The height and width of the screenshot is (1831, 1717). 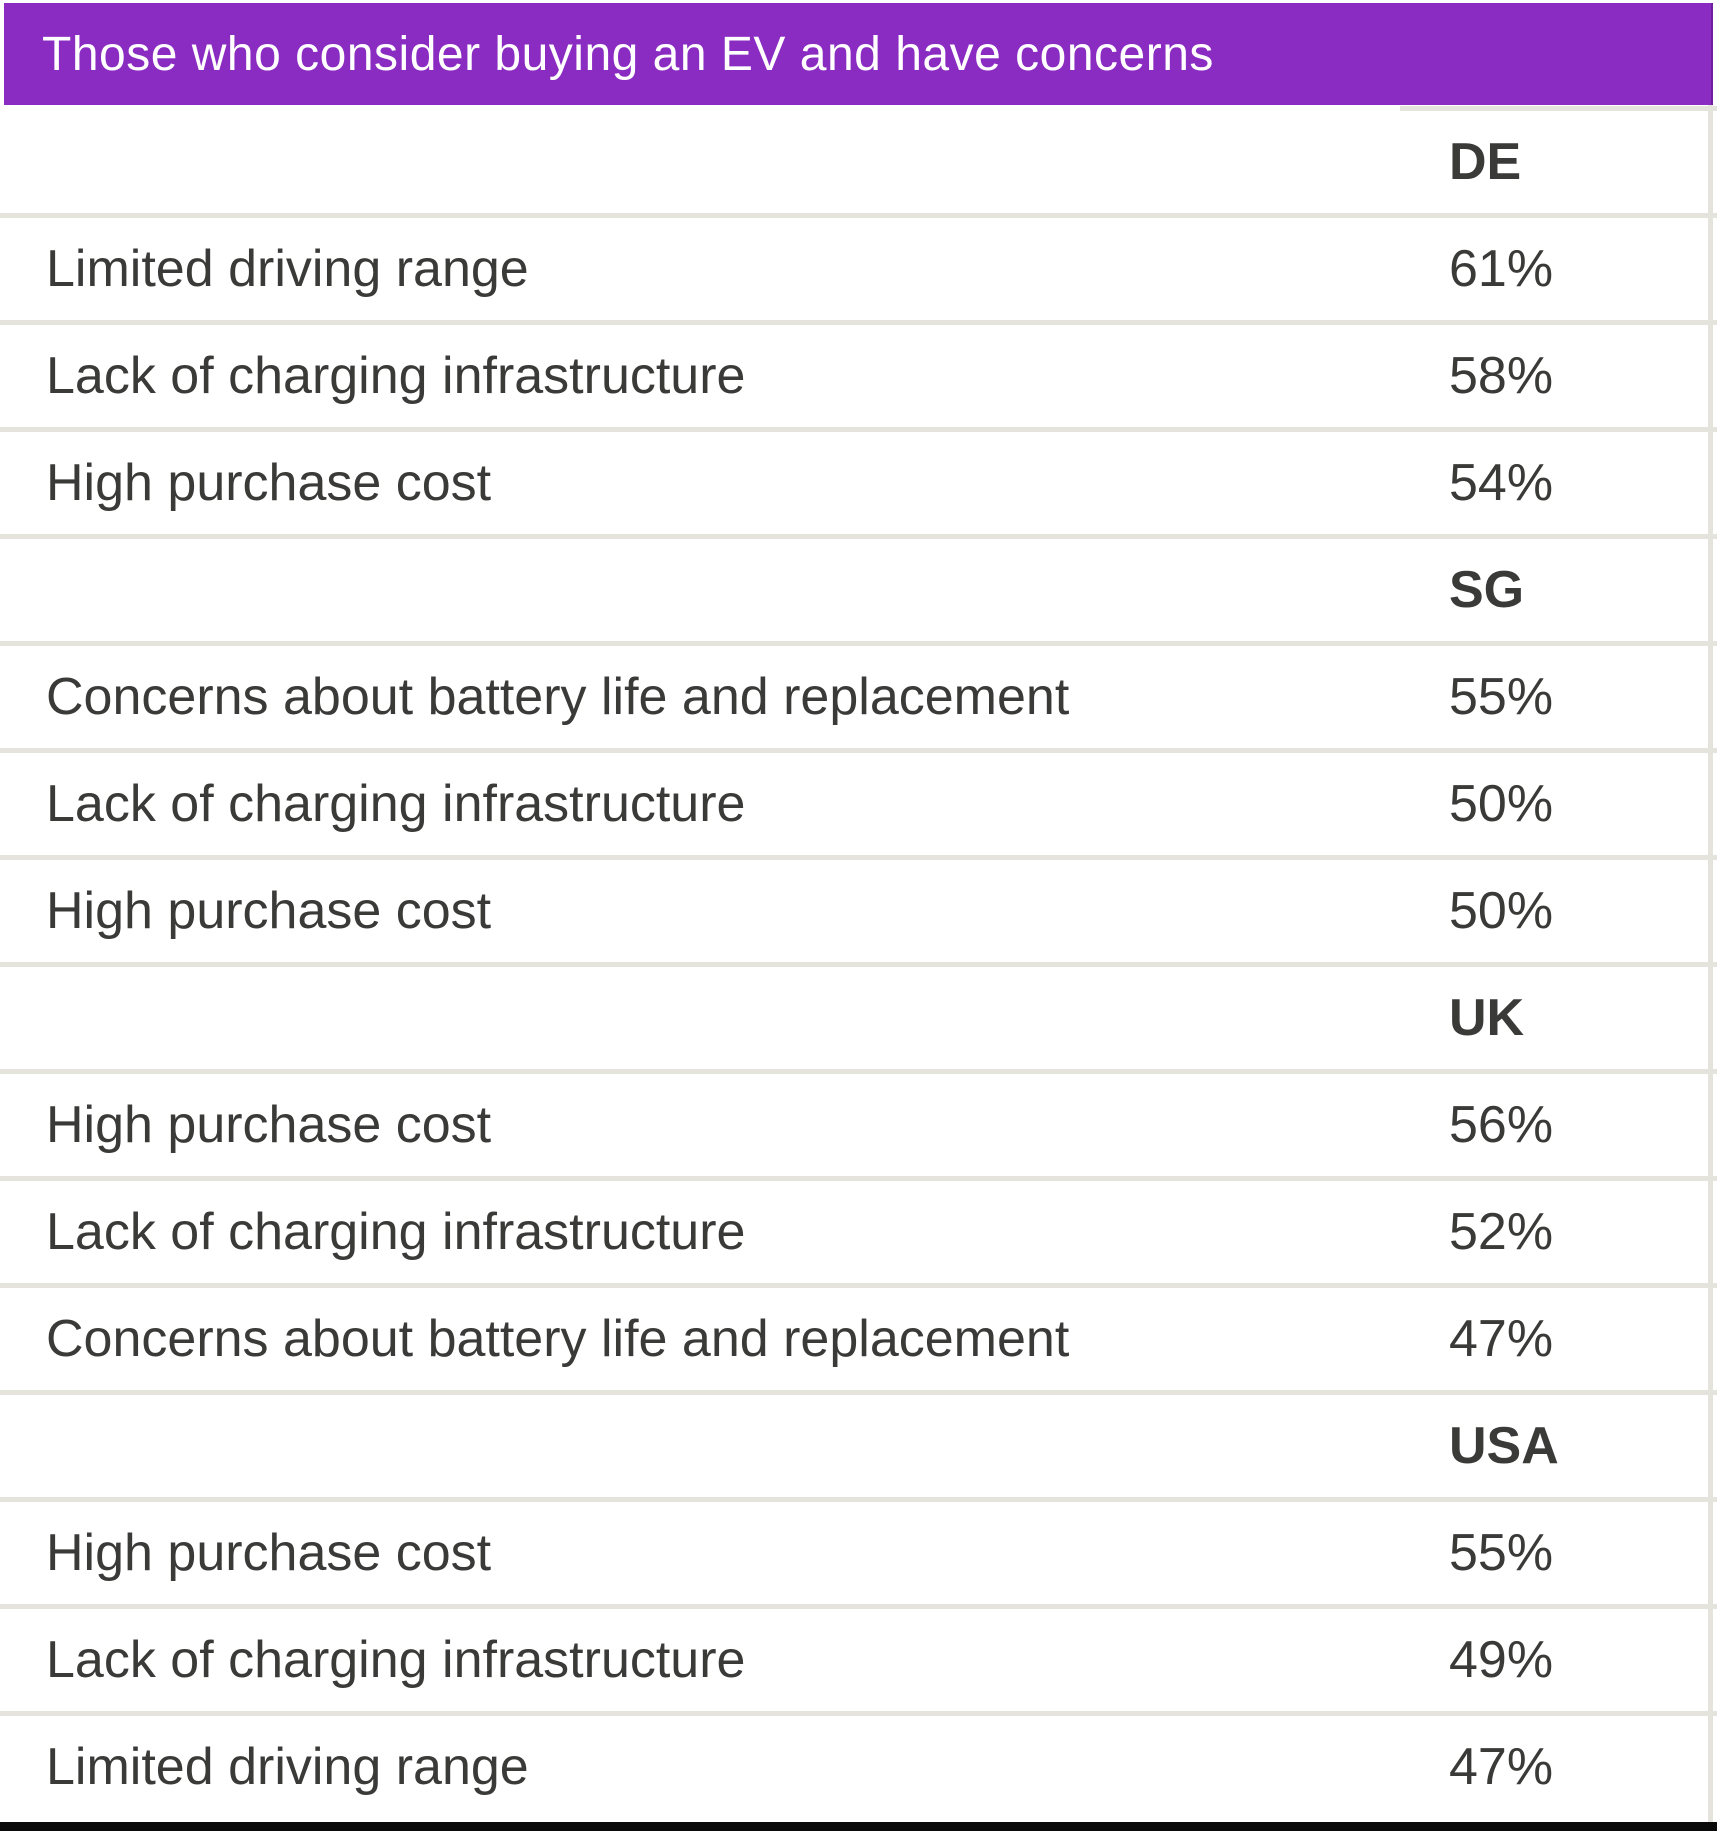 I want to click on percent-value-cell: 58%, so click(x=1501, y=376).